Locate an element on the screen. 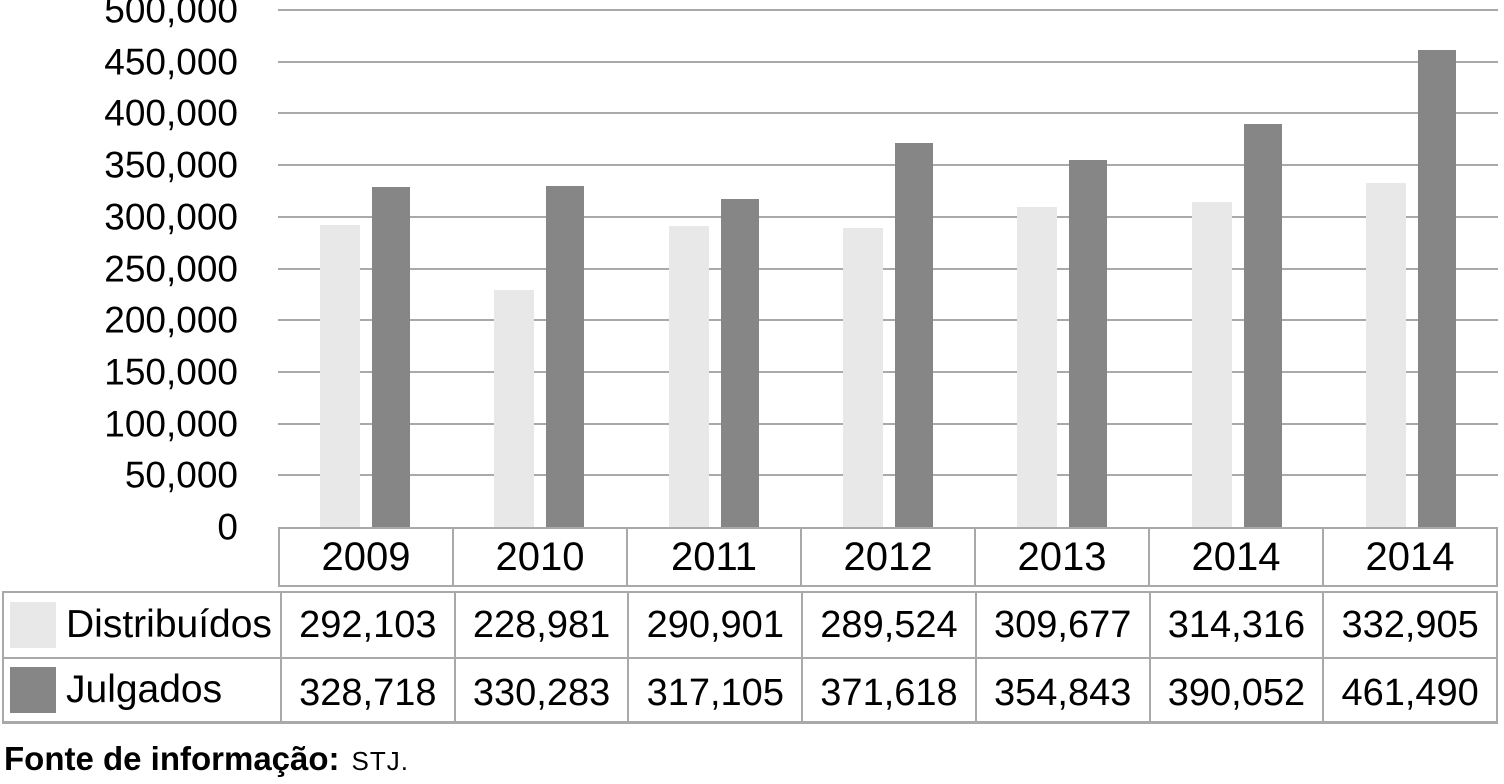  value-cell: 371,618 is located at coordinates (888, 689).